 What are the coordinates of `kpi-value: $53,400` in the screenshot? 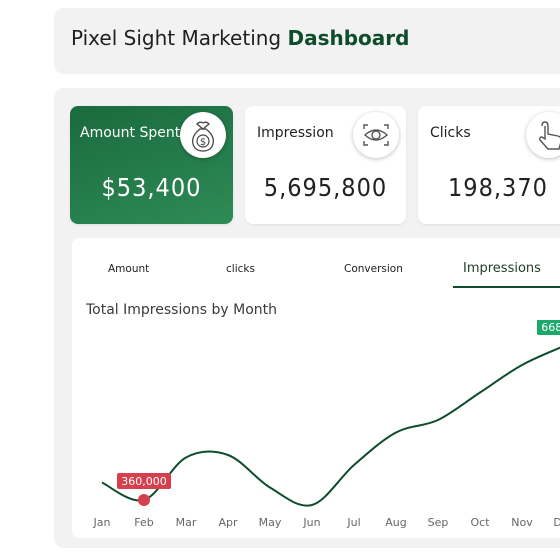 It's located at (151, 187).